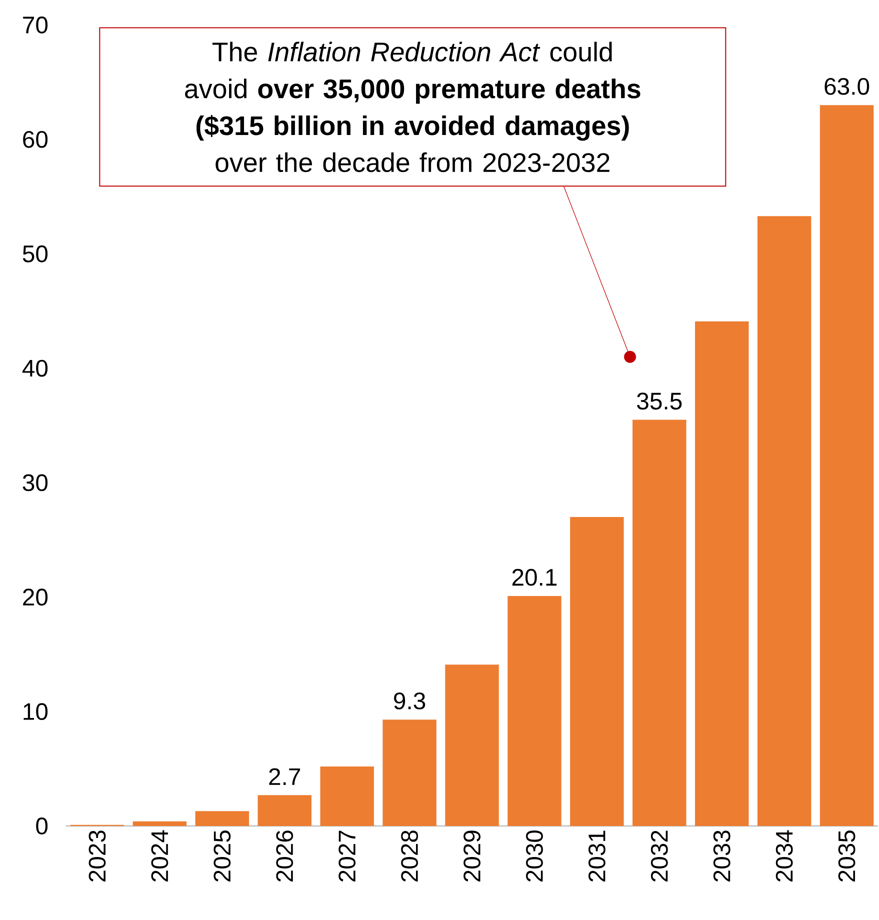 The image size is (879, 920). I want to click on y-tick-label: 70, so click(35, 25).